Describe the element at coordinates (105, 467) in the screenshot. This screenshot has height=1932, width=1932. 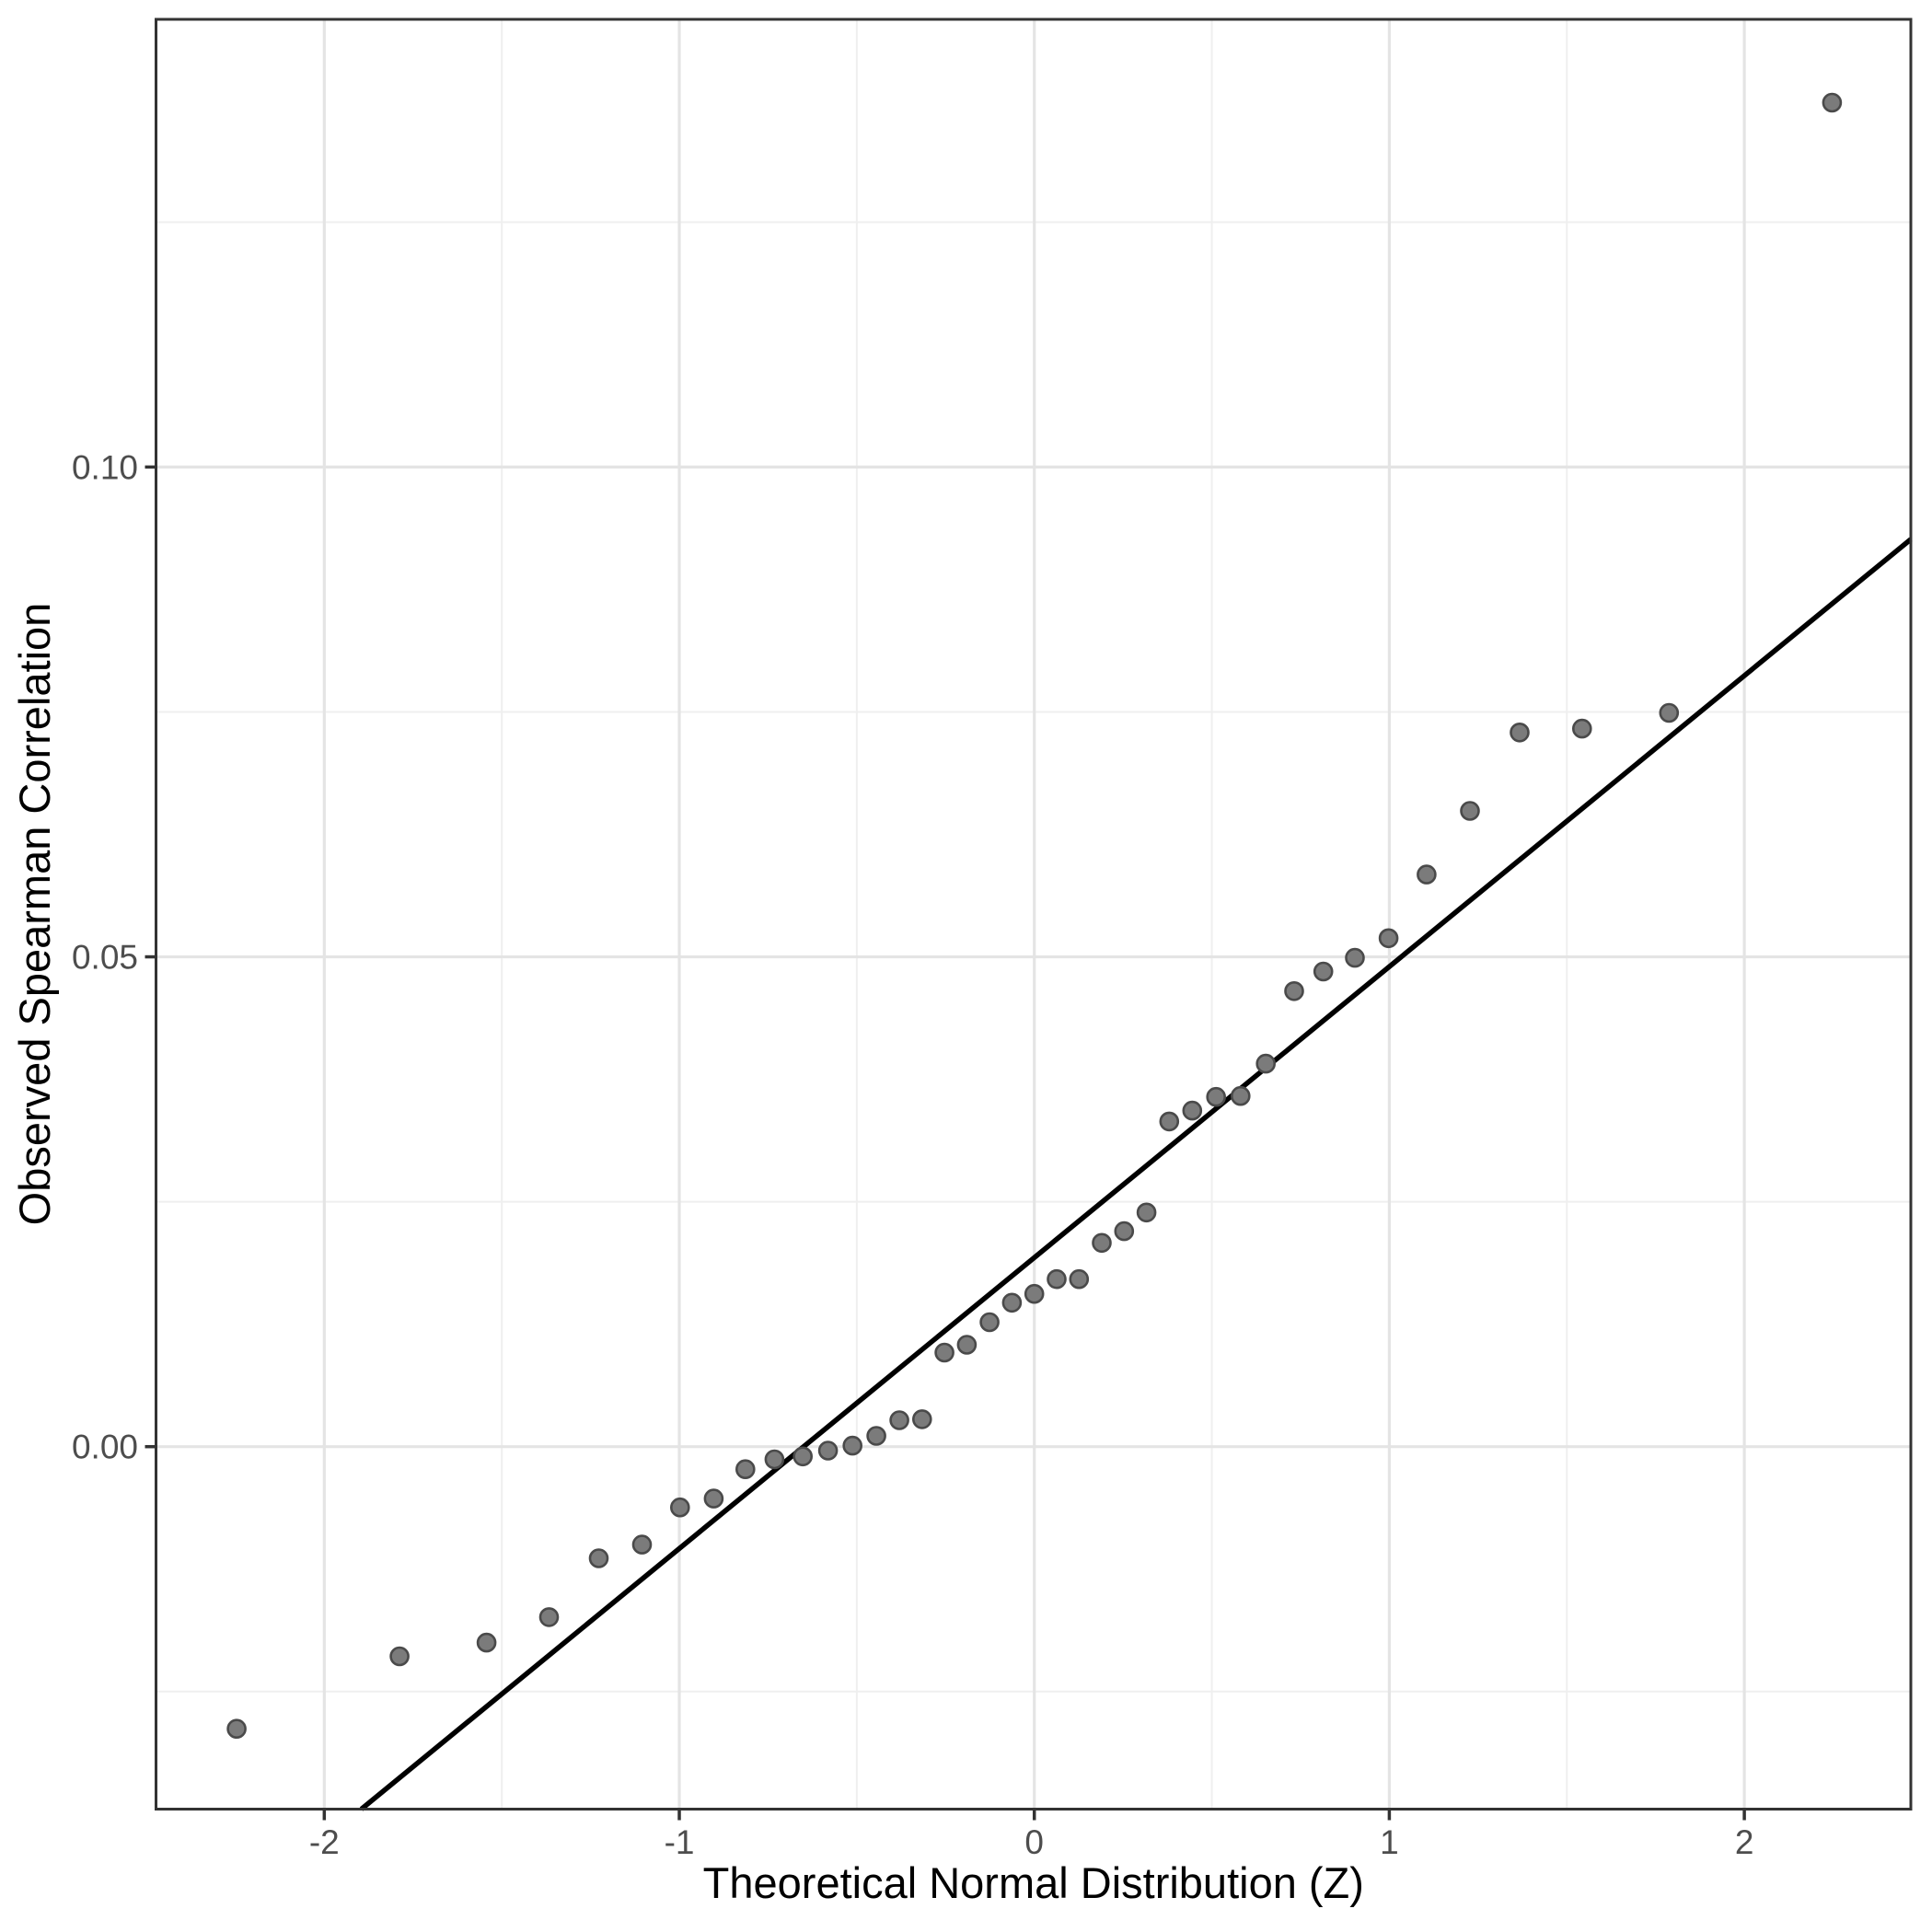
I see `y-tick-label: 0.10` at that location.